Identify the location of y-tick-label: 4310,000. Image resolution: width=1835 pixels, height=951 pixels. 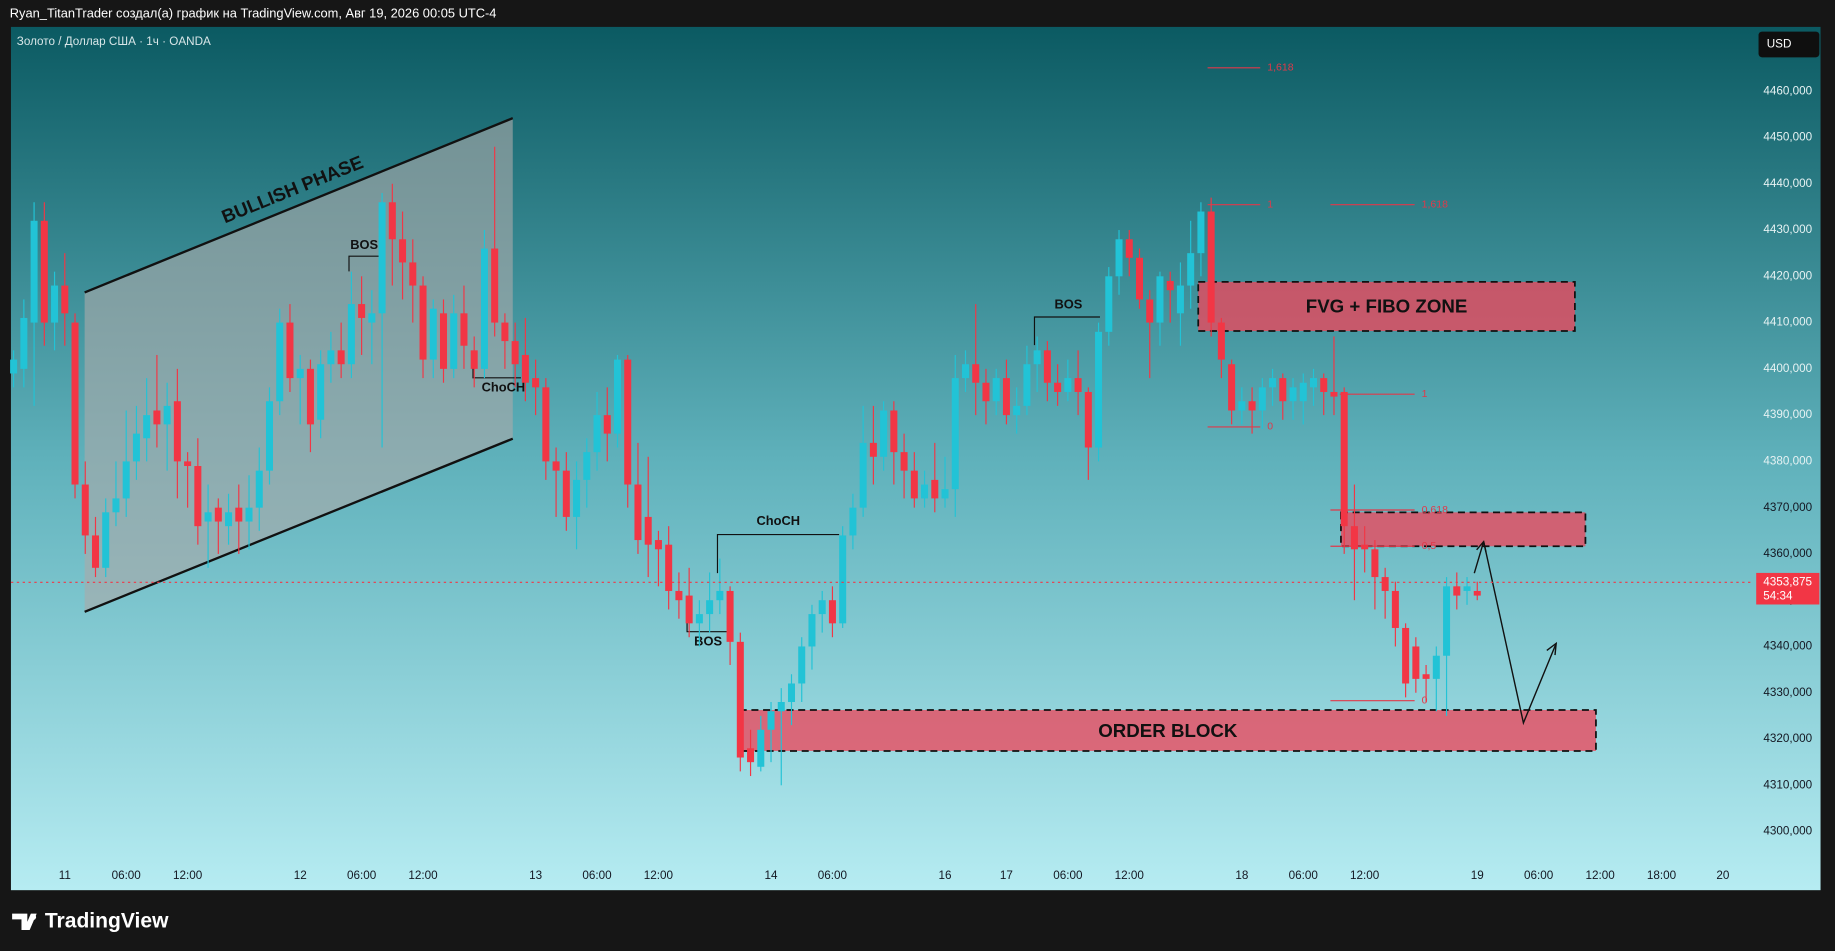
(1787, 784).